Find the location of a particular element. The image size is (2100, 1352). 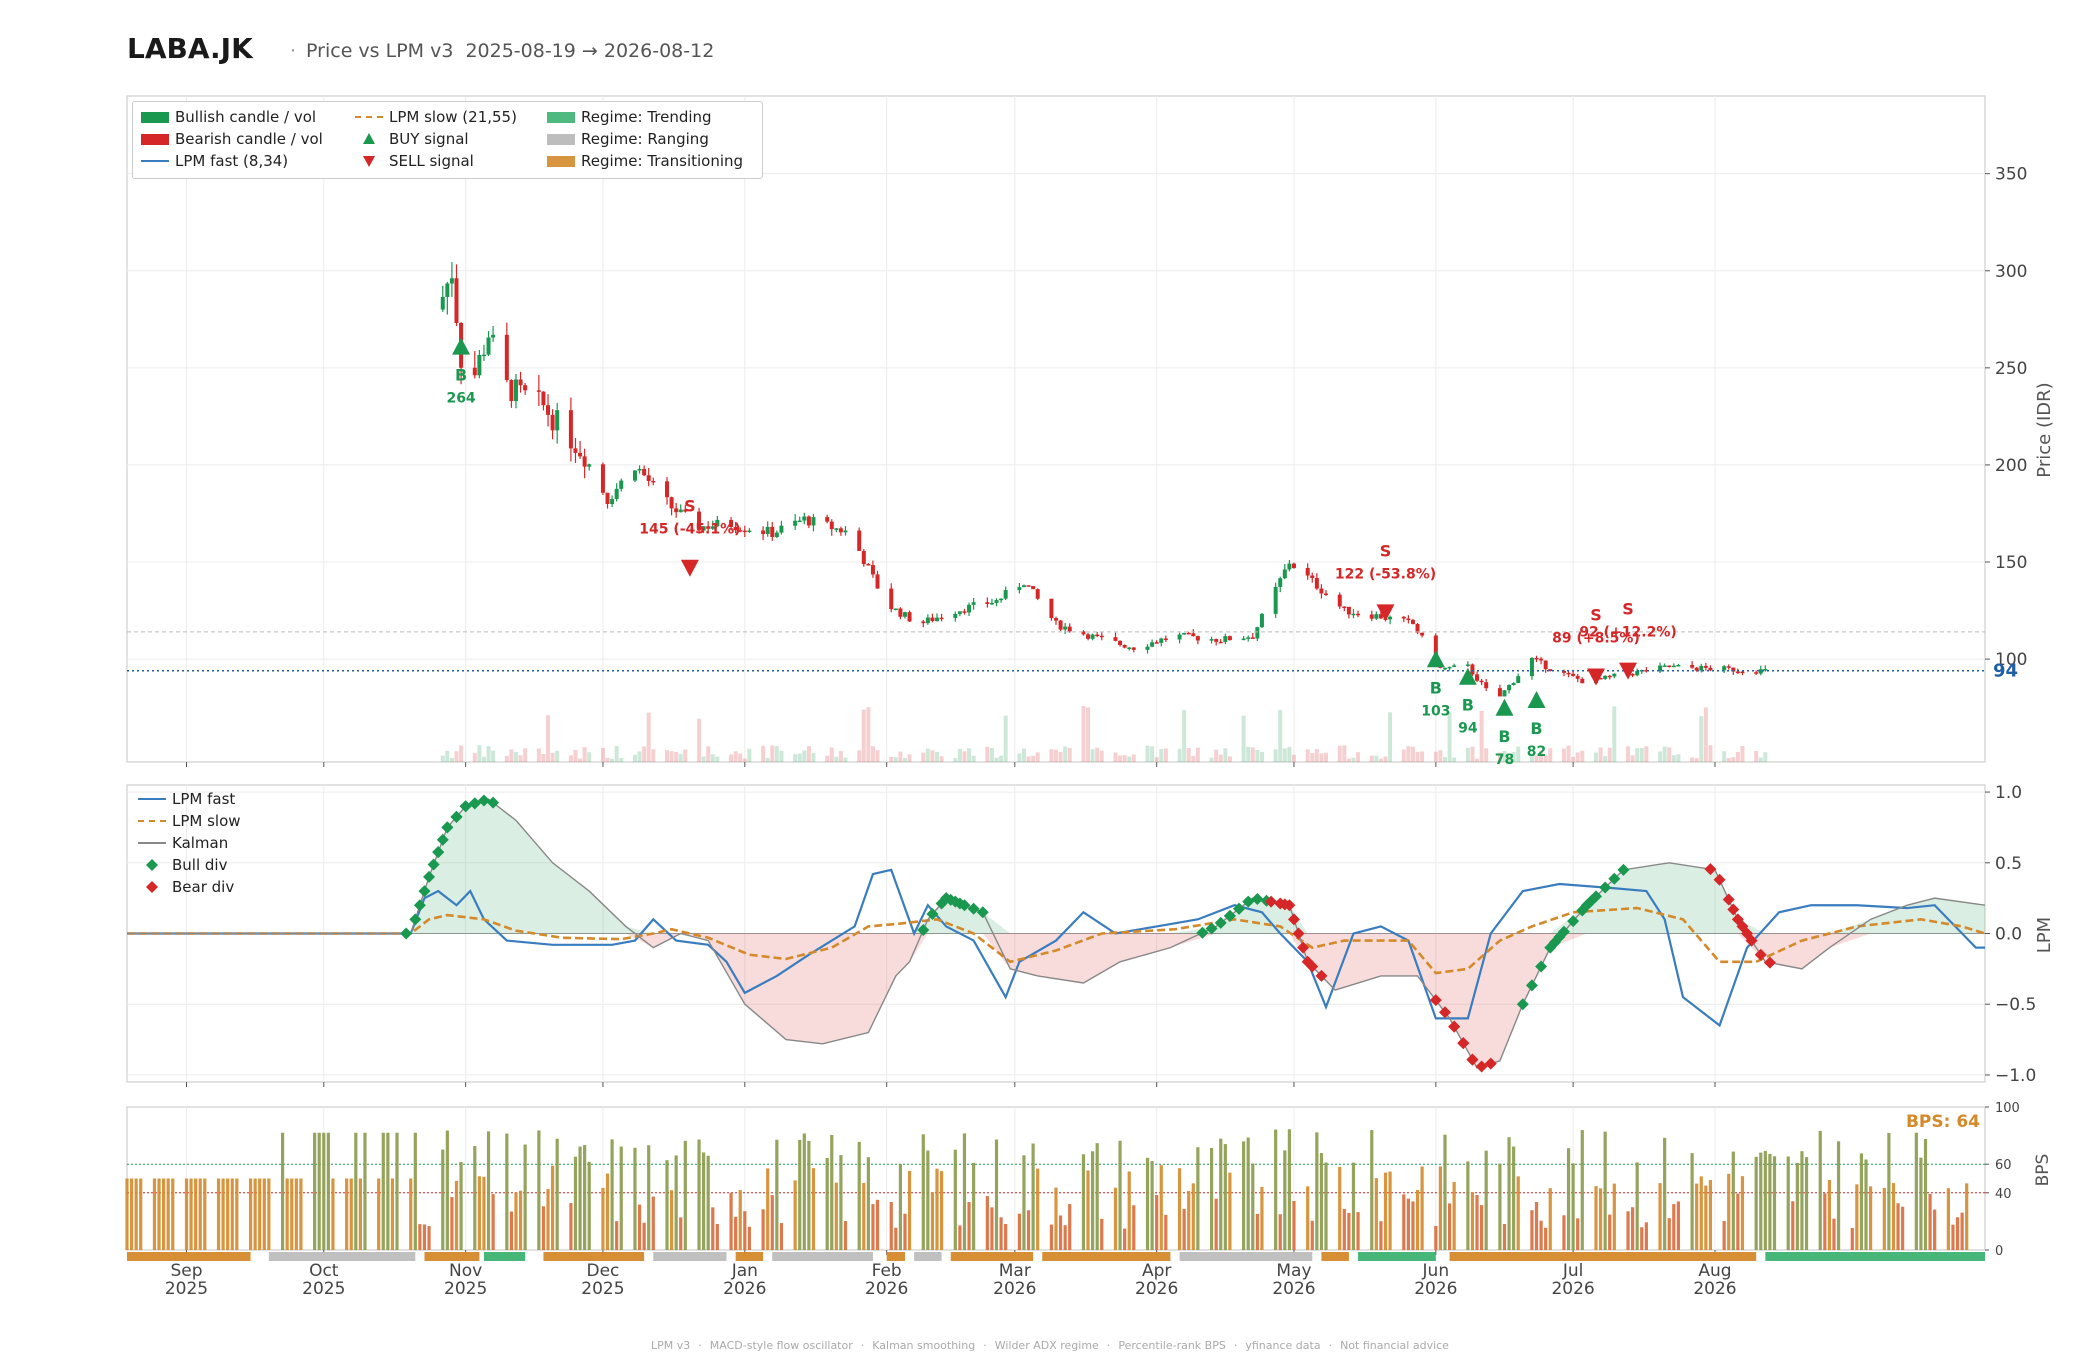

price-y-tick-label: 300 is located at coordinates (2011, 272).